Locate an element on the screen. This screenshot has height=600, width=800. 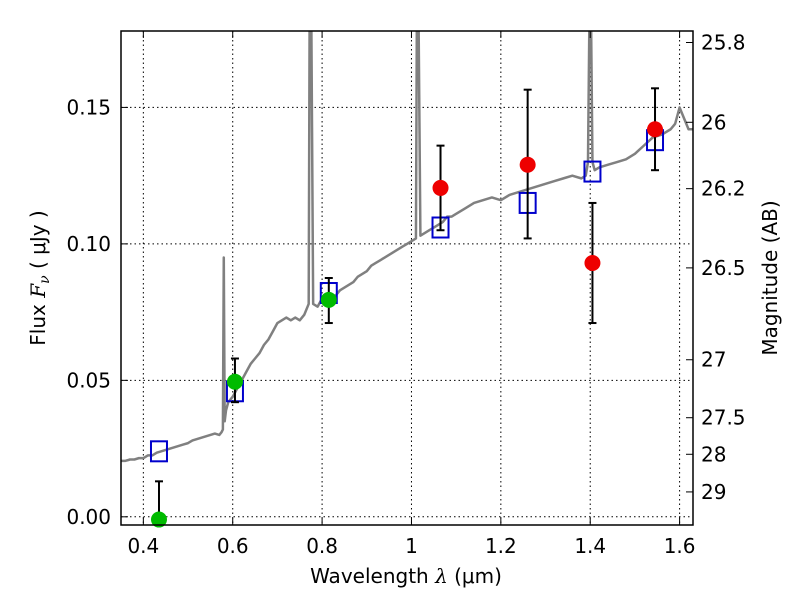
x-axis-title-symbol: λ is located at coordinates (441, 576).